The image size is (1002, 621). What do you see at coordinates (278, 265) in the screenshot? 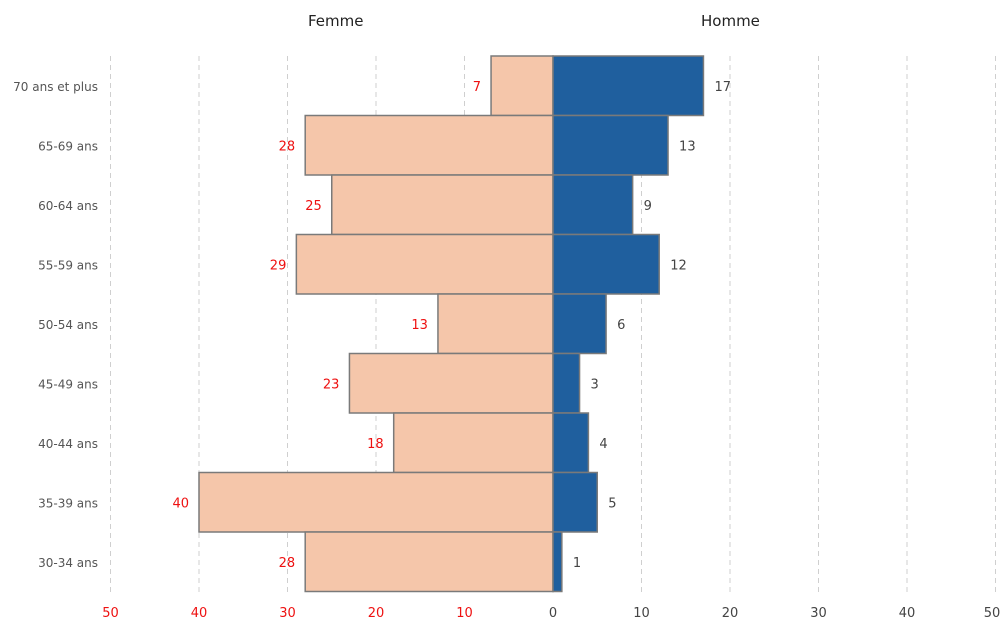
I see `femme-data-label: 29` at bounding box center [278, 265].